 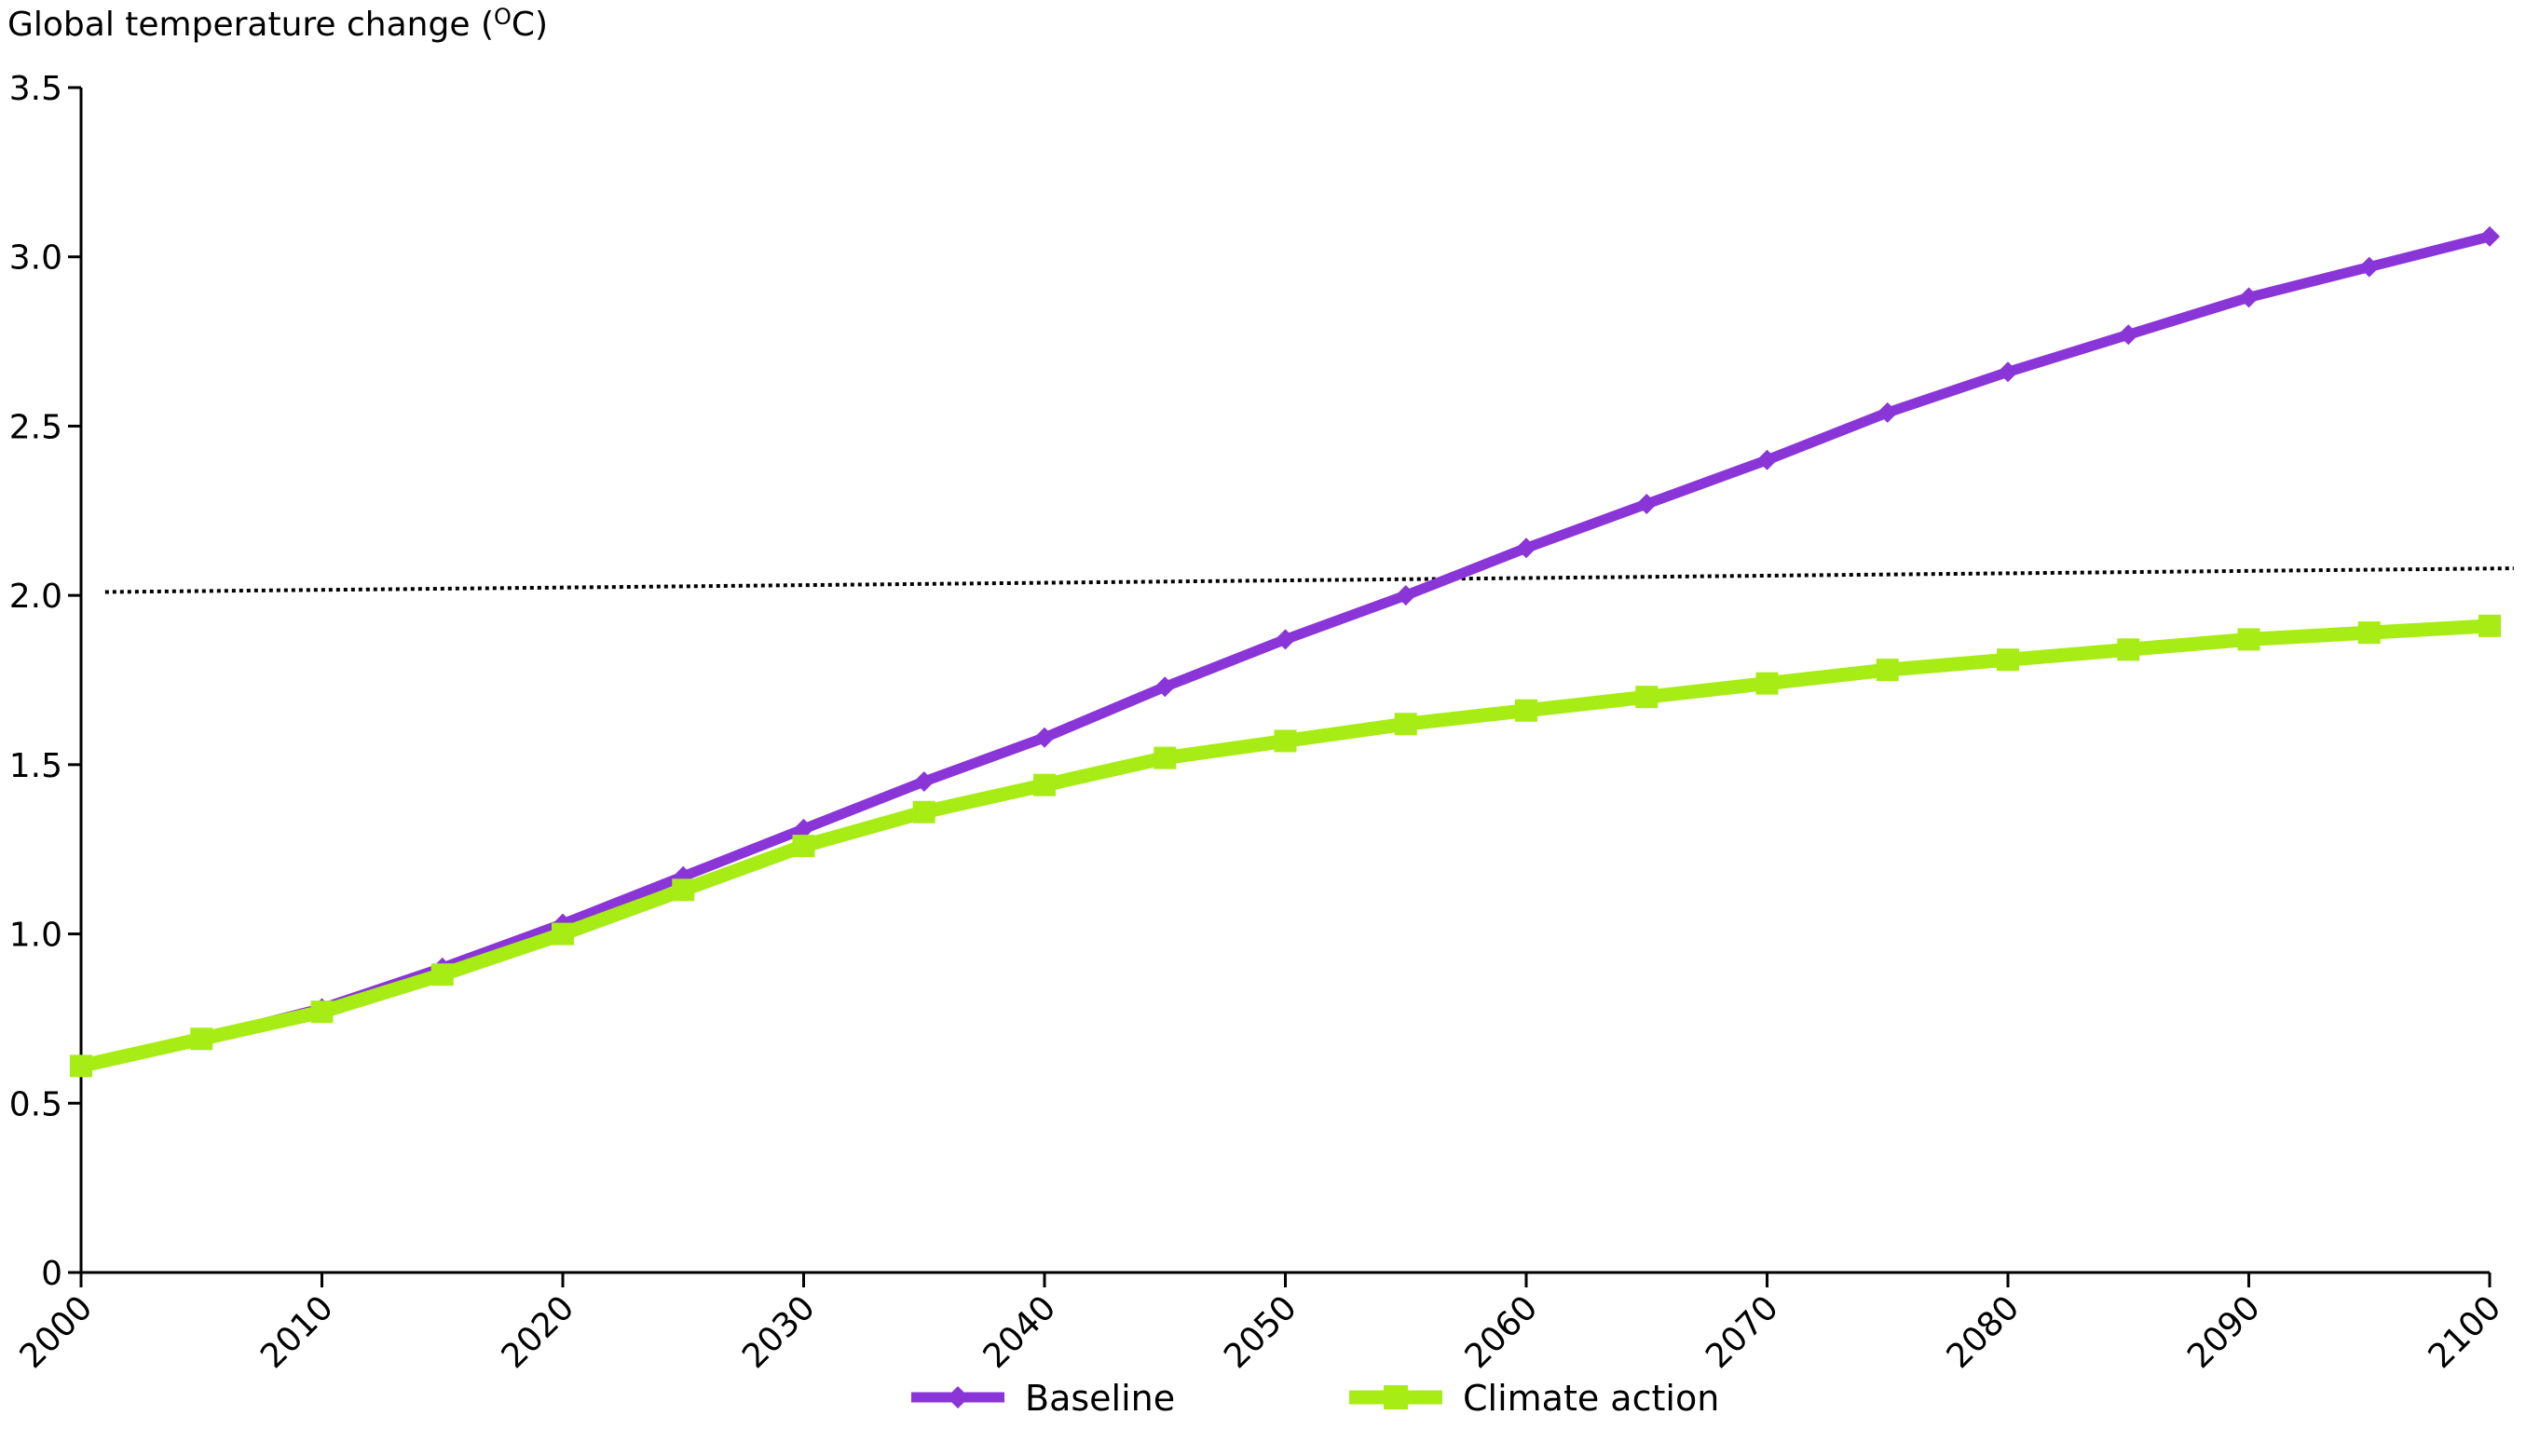 I want to click on x-tick-label: 2070, so click(x=1742, y=1332).